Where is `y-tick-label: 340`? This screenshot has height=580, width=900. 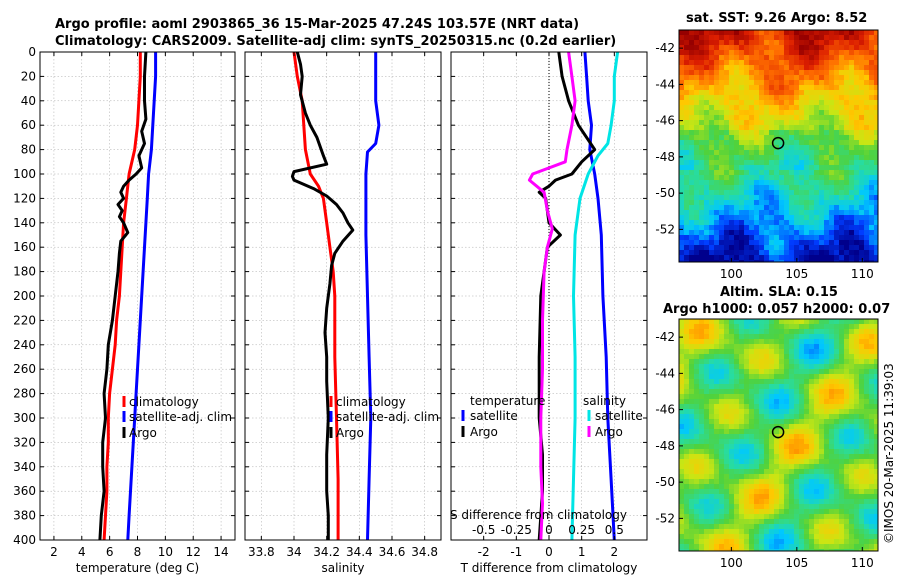
y-tick-label: 340 is located at coordinates (24, 467).